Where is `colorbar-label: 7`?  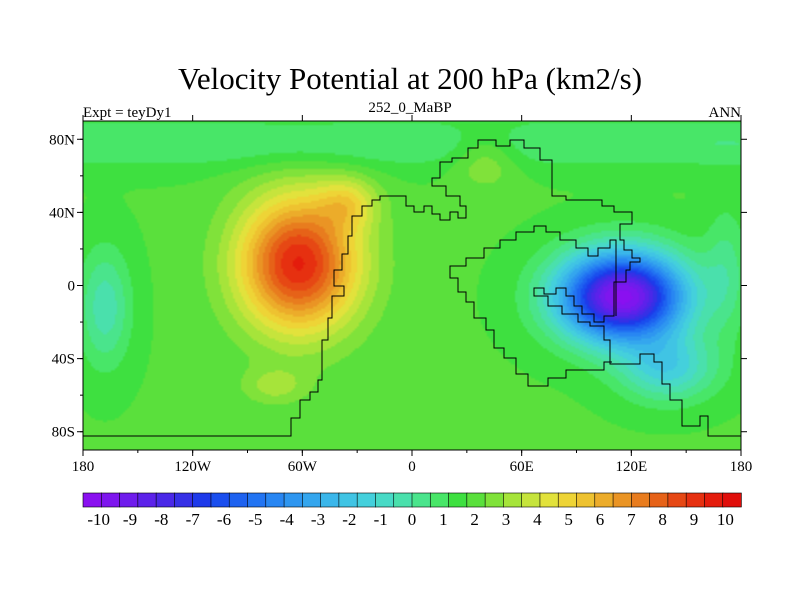
colorbar-label: 7 is located at coordinates (631, 519).